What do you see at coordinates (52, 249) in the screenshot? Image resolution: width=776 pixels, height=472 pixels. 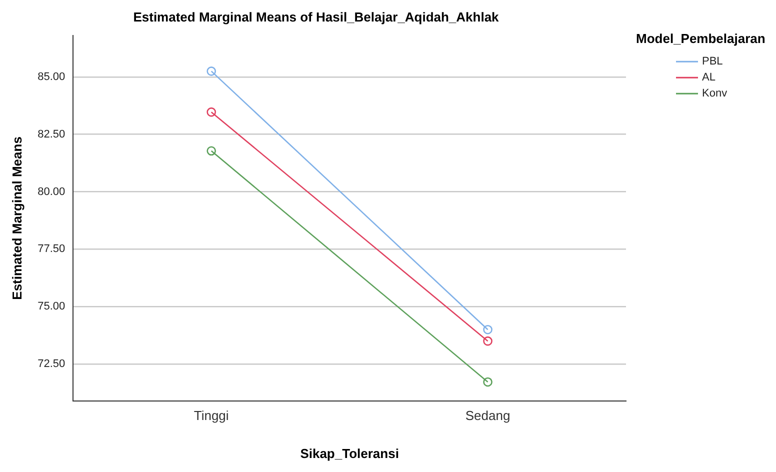 I see `y-tick-label: 77.50` at bounding box center [52, 249].